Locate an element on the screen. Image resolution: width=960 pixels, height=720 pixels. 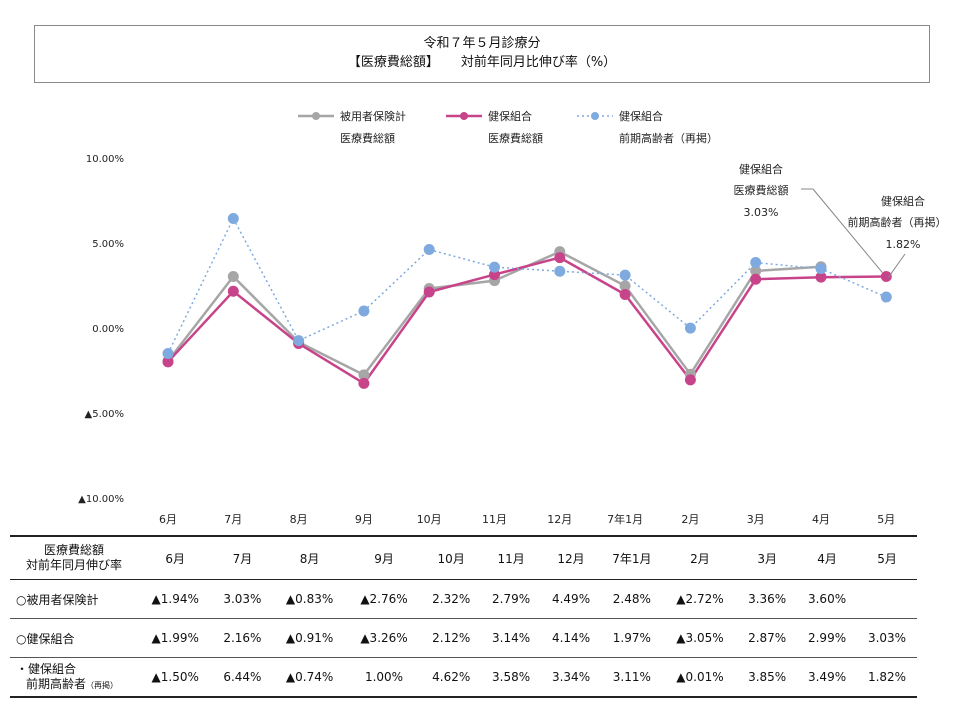
y-tick-label: 0.00% is located at coordinates (108, 329).